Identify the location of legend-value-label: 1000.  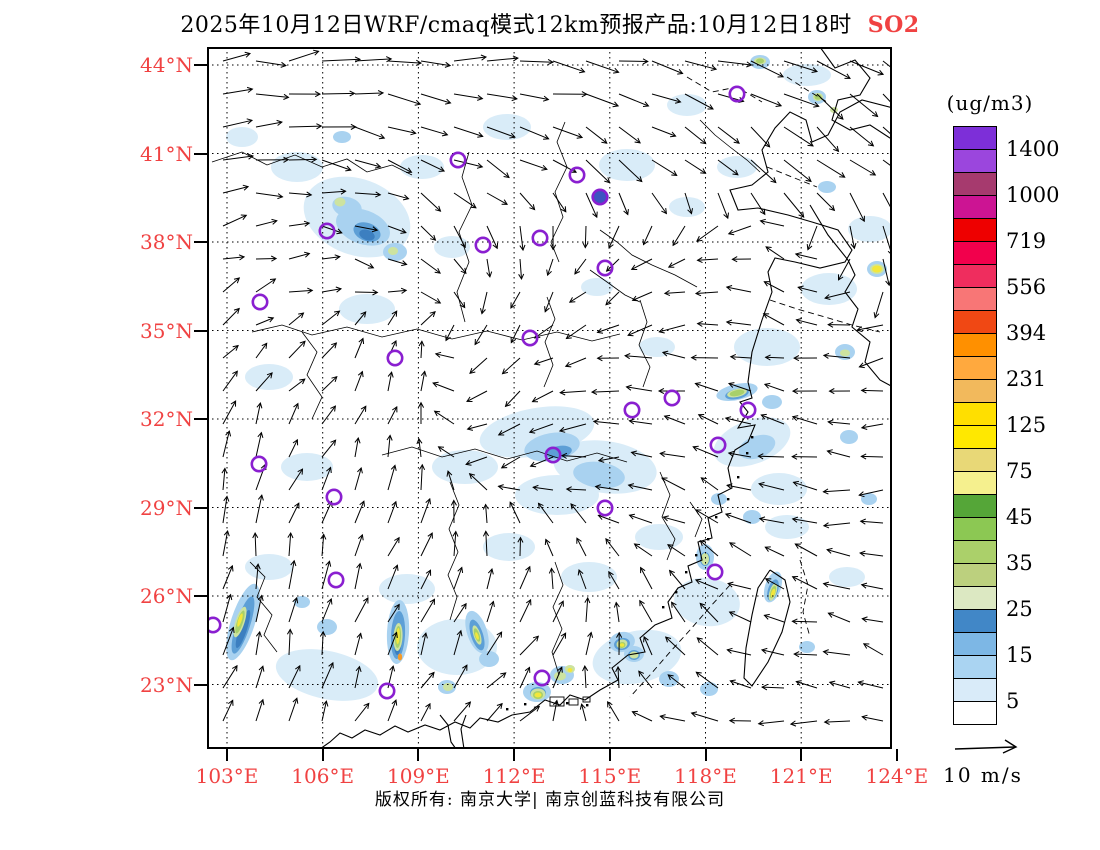
(1033, 195).